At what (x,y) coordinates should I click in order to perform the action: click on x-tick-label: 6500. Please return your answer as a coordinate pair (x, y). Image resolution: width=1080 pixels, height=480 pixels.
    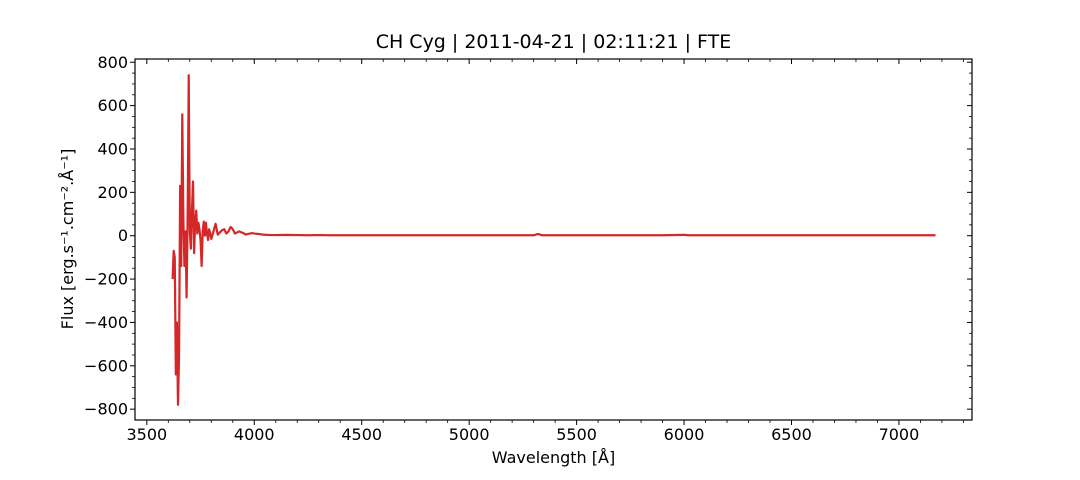
    Looking at the image, I should click on (791, 434).